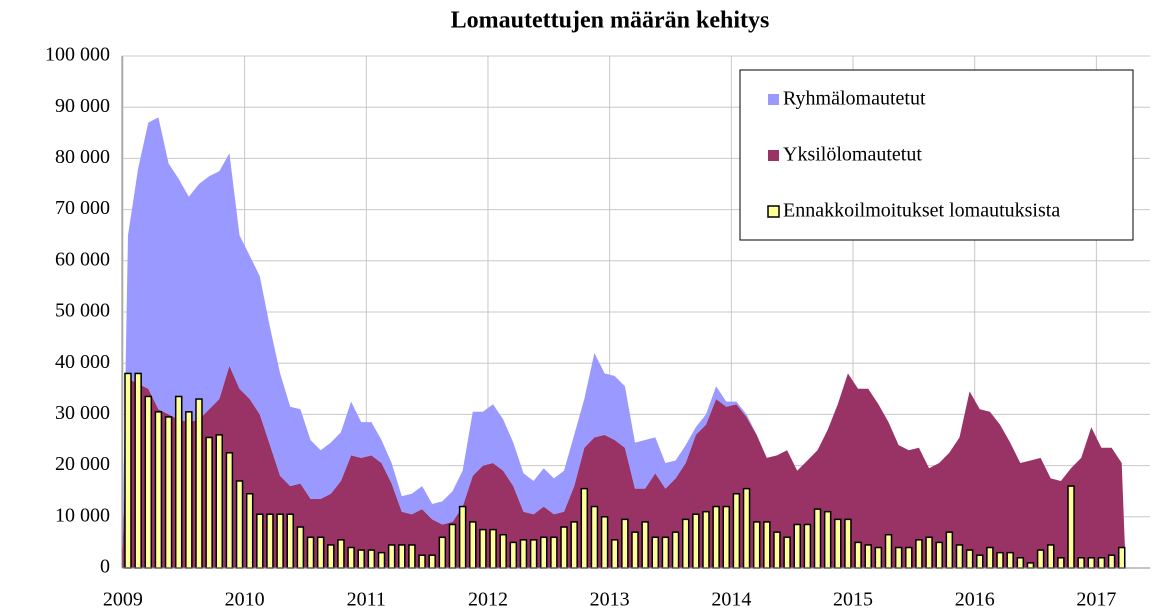 The width and height of the screenshot is (1163, 614). What do you see at coordinates (82, 106) in the screenshot?
I see `y-tick-label: 90 000` at bounding box center [82, 106].